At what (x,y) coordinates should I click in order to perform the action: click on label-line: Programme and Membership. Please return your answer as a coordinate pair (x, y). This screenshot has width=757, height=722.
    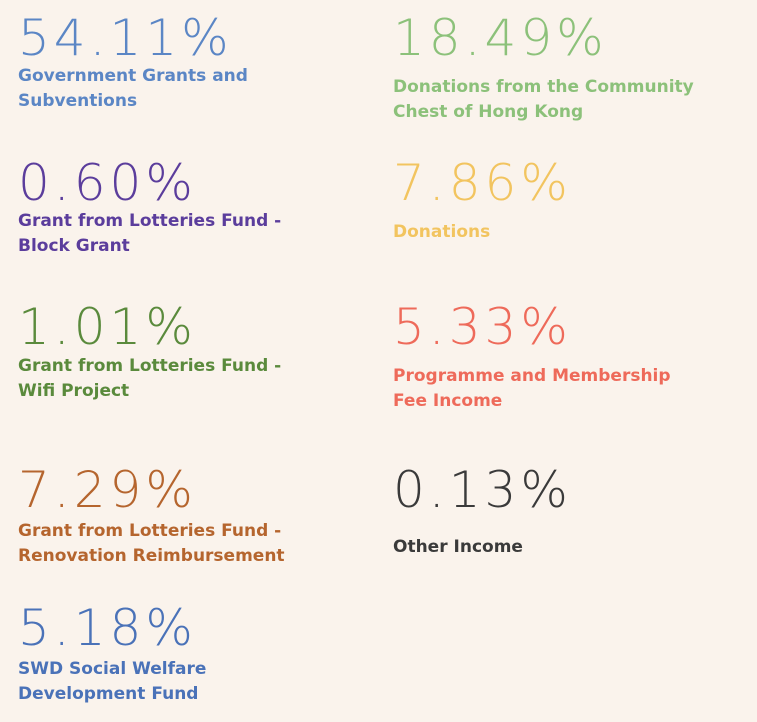
    Looking at the image, I should click on (532, 376).